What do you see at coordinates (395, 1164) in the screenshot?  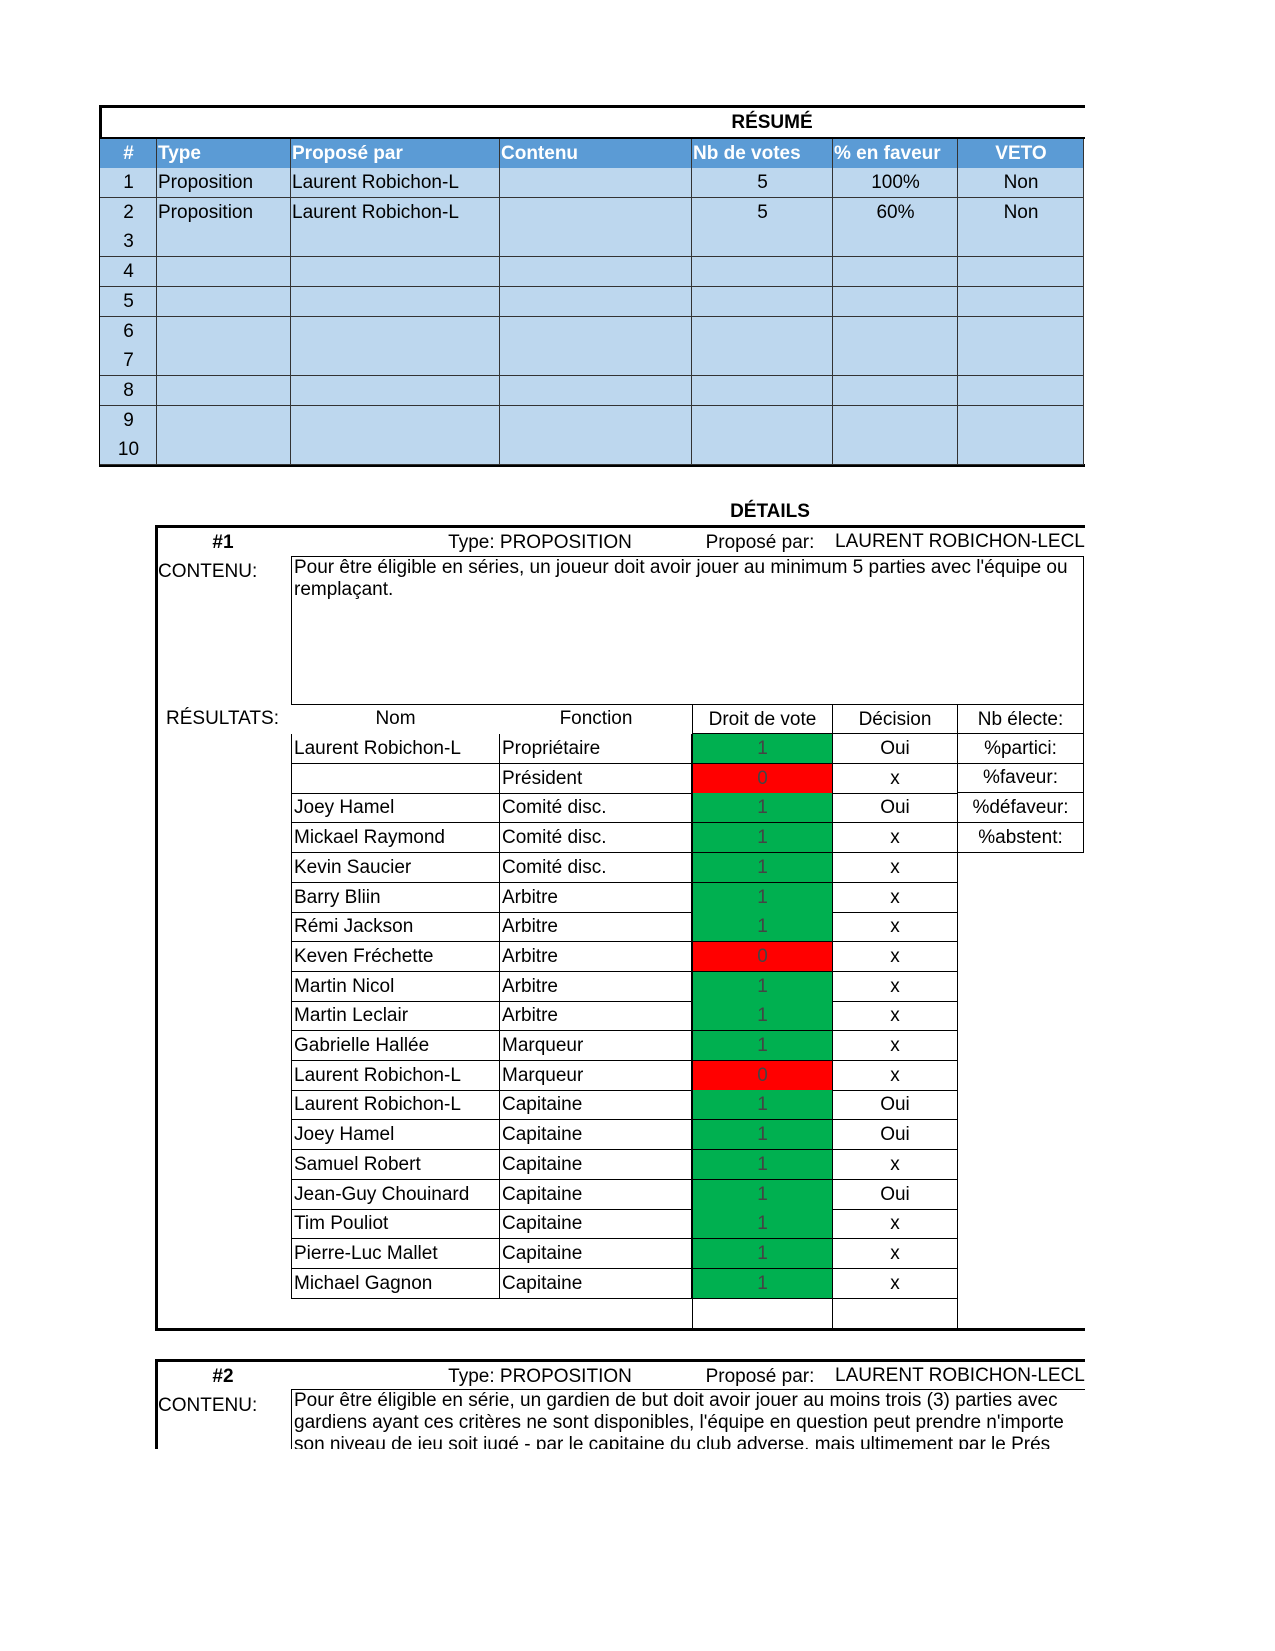 I see `result-name: Samuel Robert` at bounding box center [395, 1164].